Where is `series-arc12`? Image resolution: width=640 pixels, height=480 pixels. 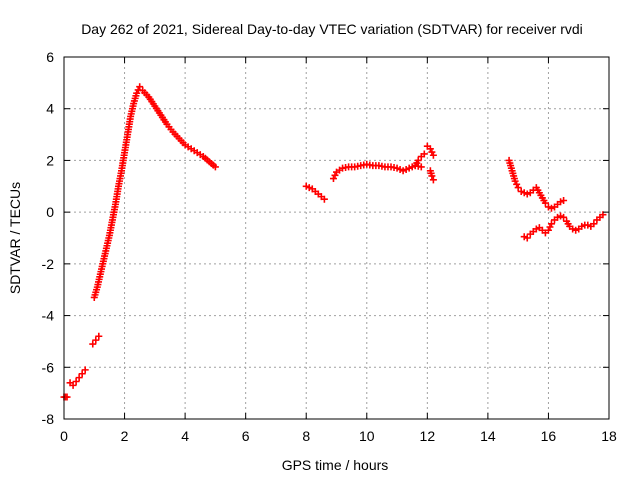
series-arc12 is located at coordinates (563, 226).